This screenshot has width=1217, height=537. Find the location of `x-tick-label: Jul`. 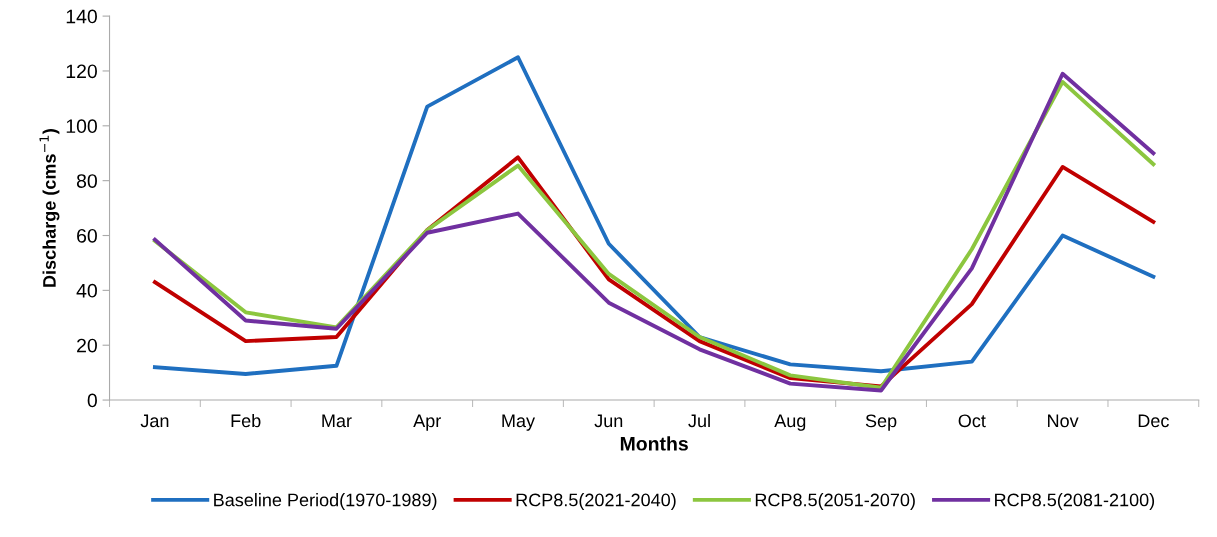

x-tick-label: Jul is located at coordinates (699, 420).